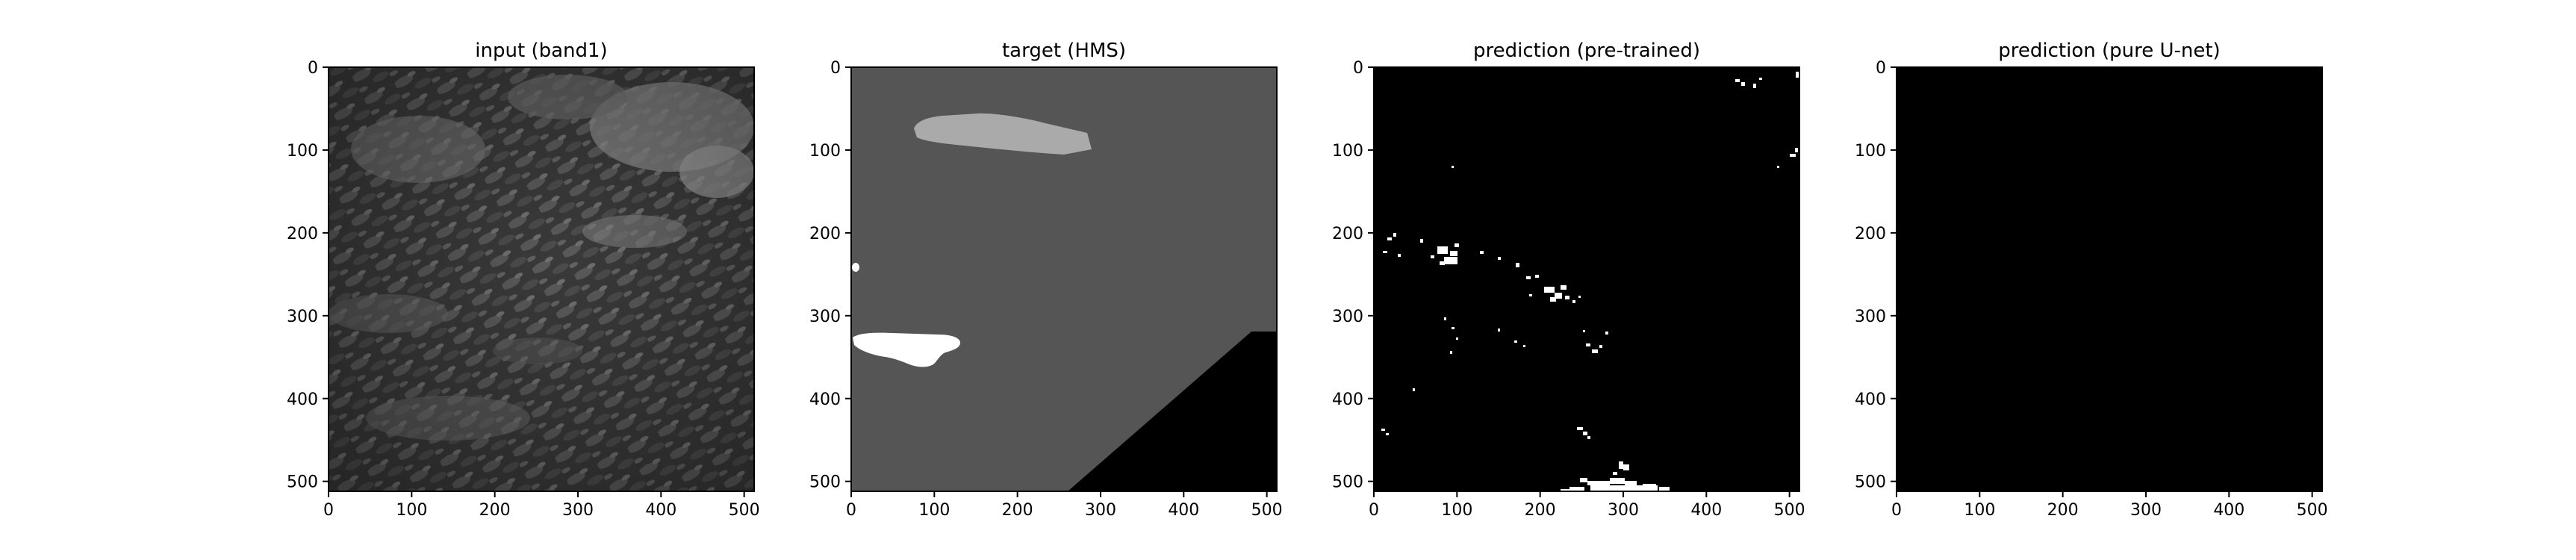  I want to click on y-axis-input: 0 100 200 300 400 500, so click(308, 275).